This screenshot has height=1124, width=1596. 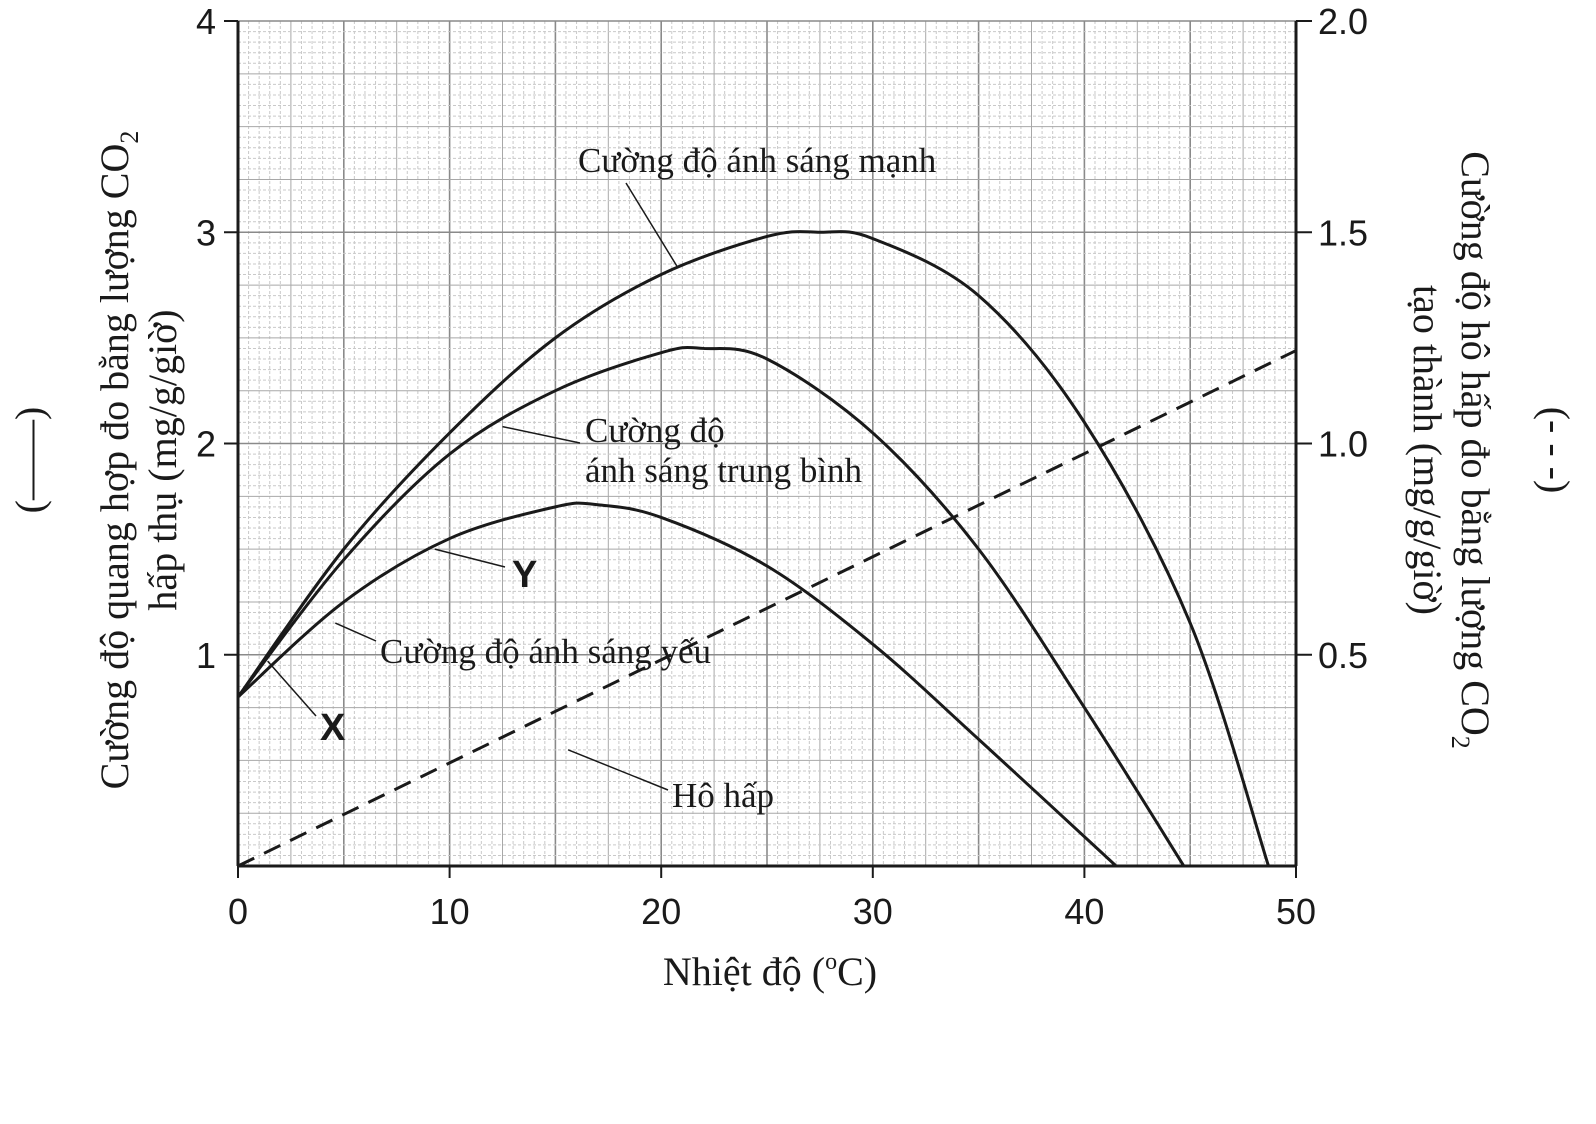 I want to click on leader-strong-light, so click(x=652, y=225).